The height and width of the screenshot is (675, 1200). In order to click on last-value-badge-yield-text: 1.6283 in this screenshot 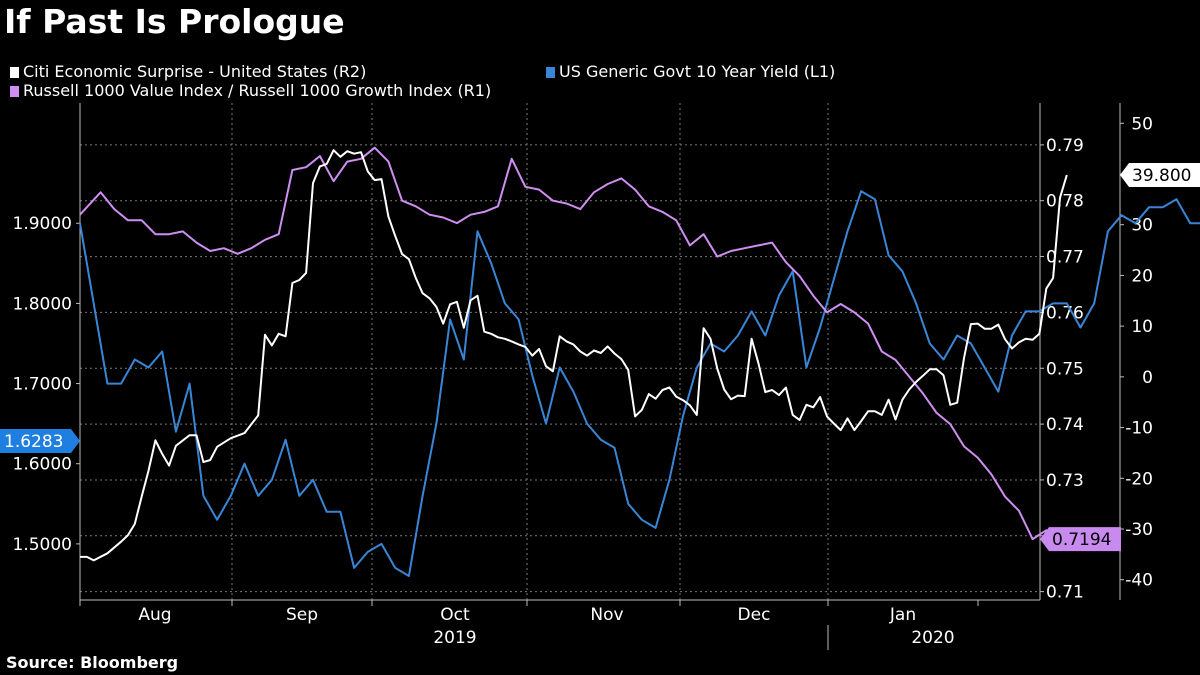, I will do `click(33, 442)`.